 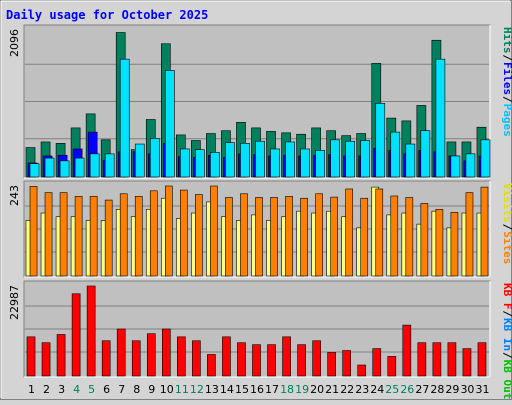 What do you see at coordinates (506, 40) in the screenshot?
I see `panel-requests-legend-0: Hits` at bounding box center [506, 40].